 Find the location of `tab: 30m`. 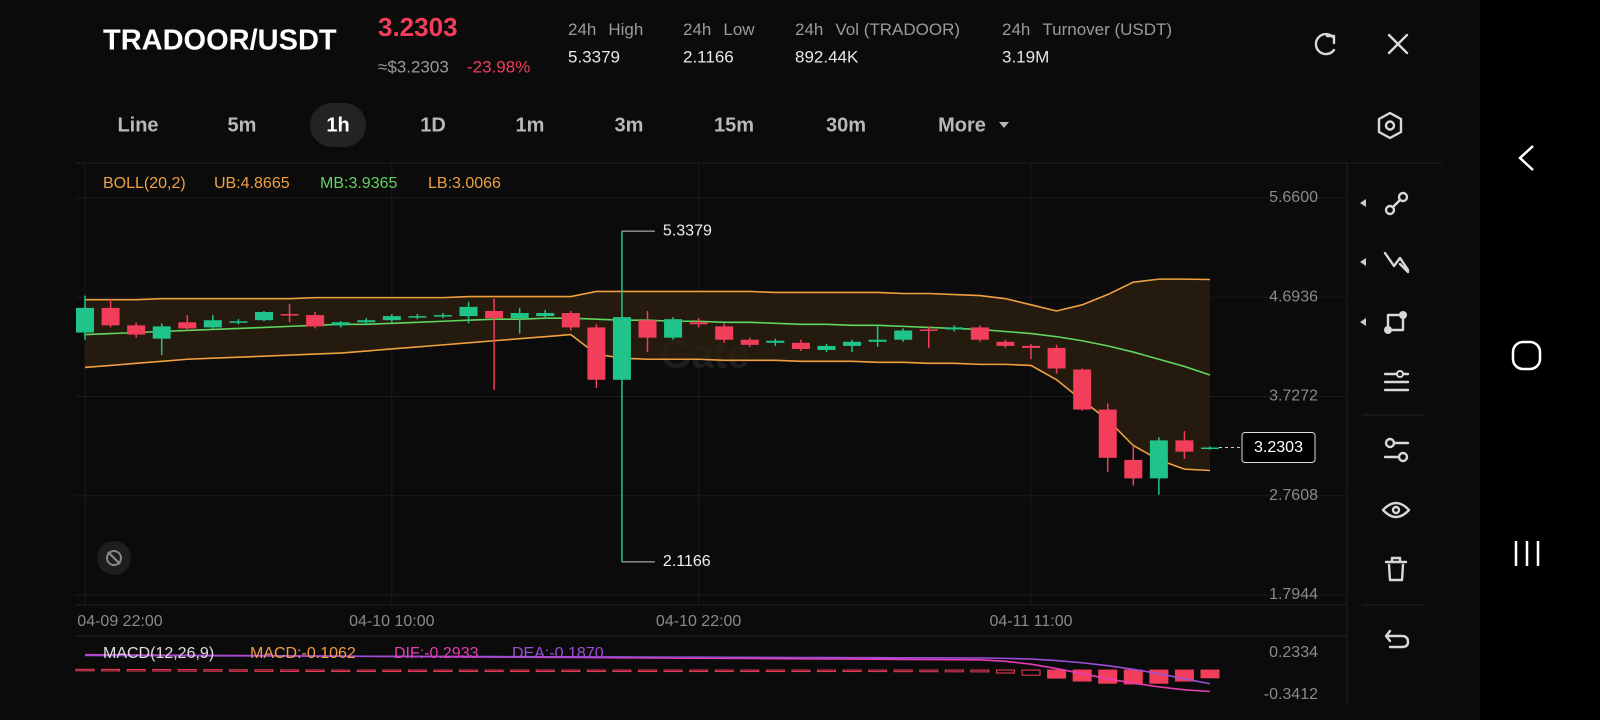

tab: 30m is located at coordinates (846, 125).